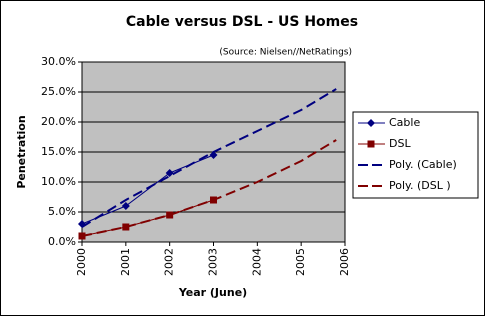 This screenshot has width=485, height=316. I want to click on y-tick-label: 0.0%, so click(62, 241).